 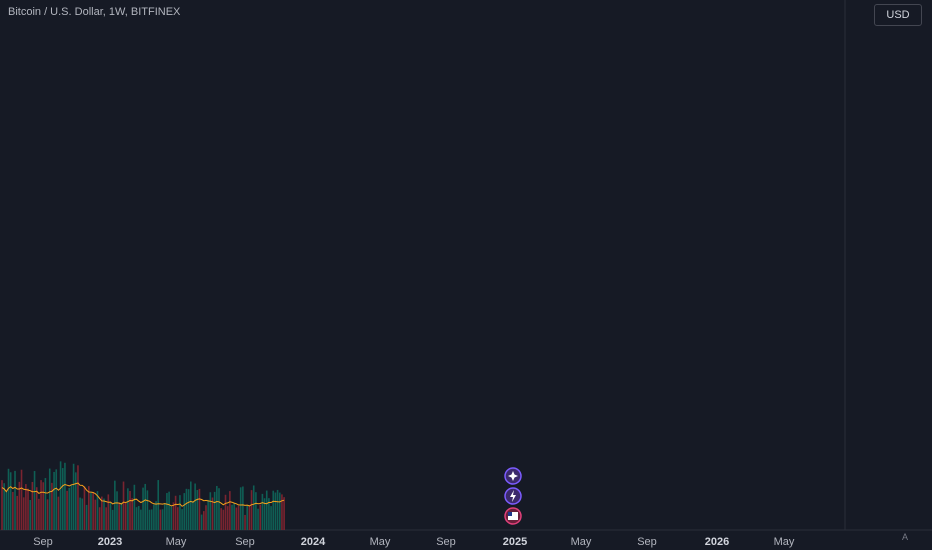 I want to click on time-tick: 2026, so click(x=717, y=542).